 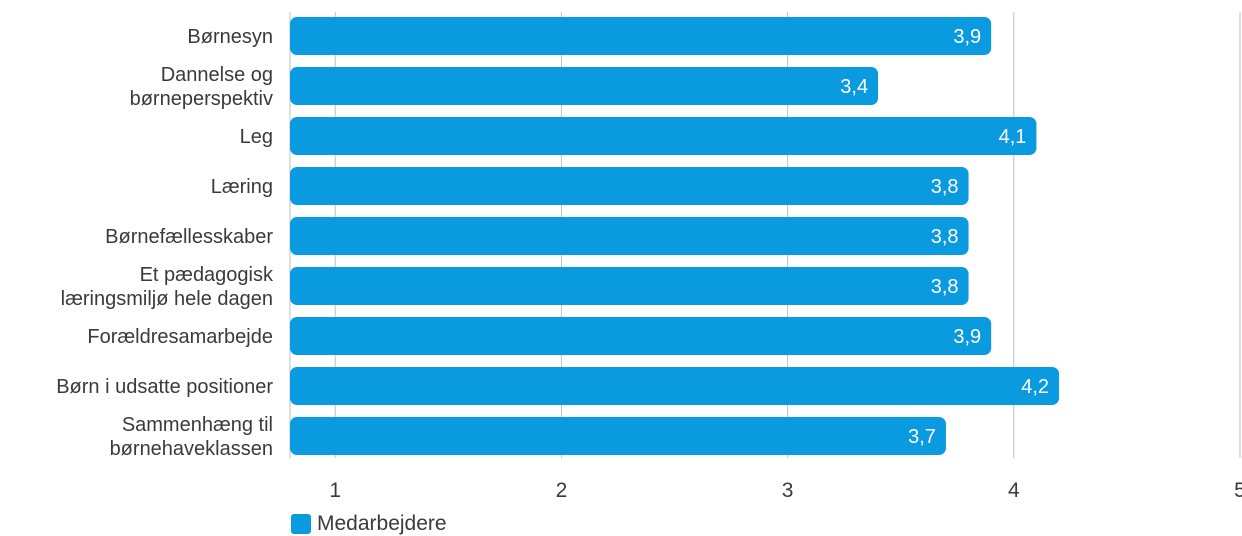 I want to click on category-label: Dannelse og, so click(x=217, y=75).